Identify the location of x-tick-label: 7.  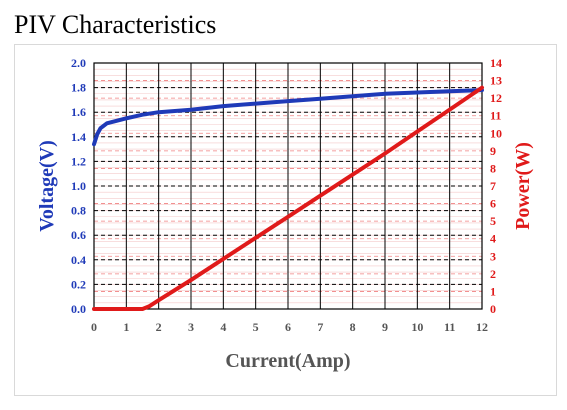
(320, 327).